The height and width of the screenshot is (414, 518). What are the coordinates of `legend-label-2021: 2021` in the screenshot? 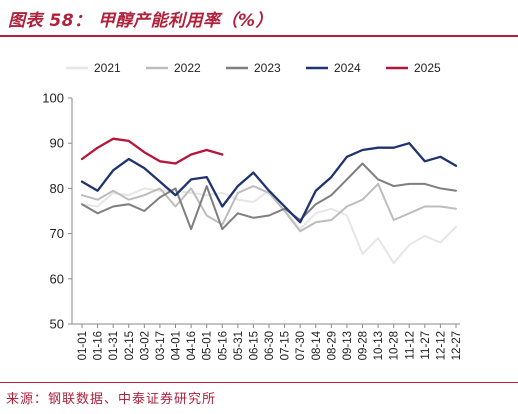 It's located at (107, 68).